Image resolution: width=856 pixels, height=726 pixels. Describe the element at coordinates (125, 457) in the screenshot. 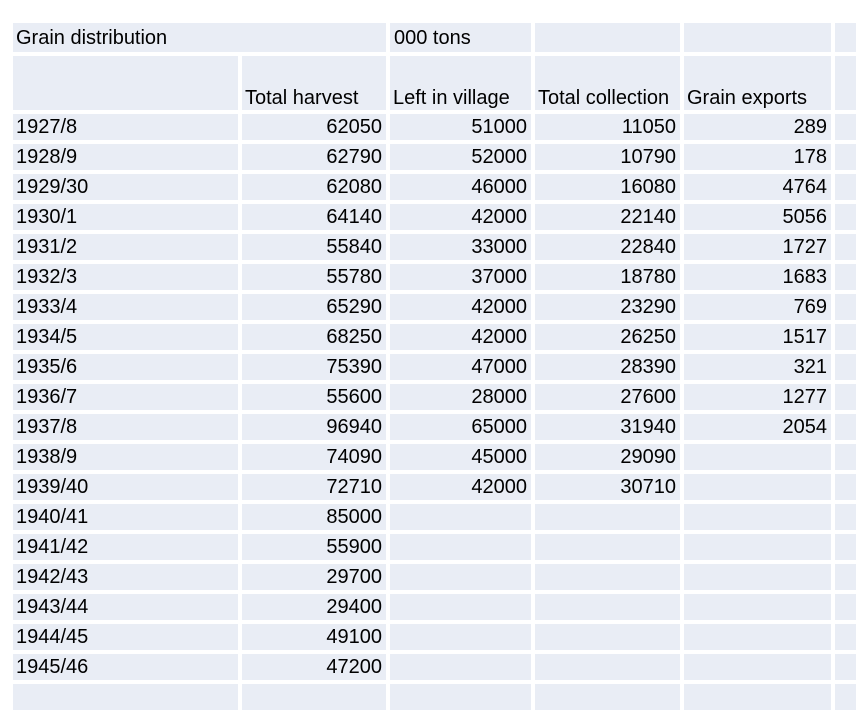

I see `year-cell: 1938/9` at that location.